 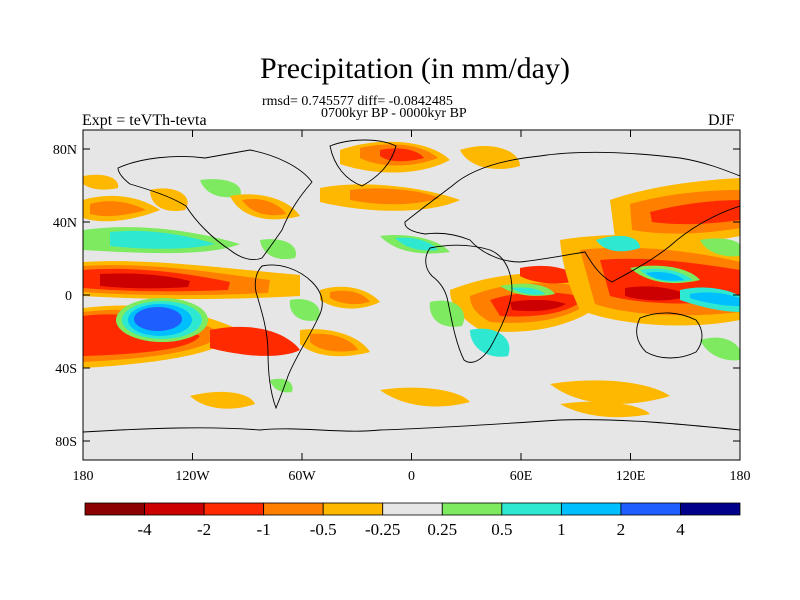 What do you see at coordinates (415, 68) in the screenshot?
I see `plot-title: Precipitation (in mm/day)` at bounding box center [415, 68].